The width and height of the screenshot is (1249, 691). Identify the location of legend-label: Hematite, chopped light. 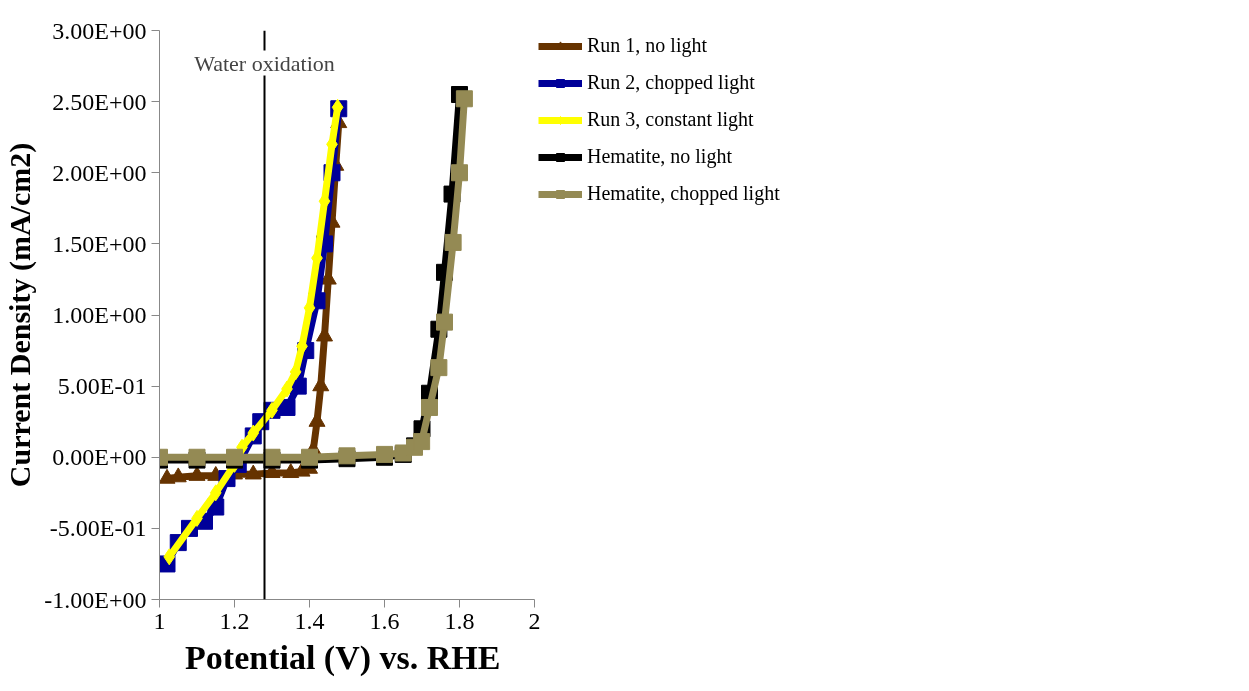
(683, 193).